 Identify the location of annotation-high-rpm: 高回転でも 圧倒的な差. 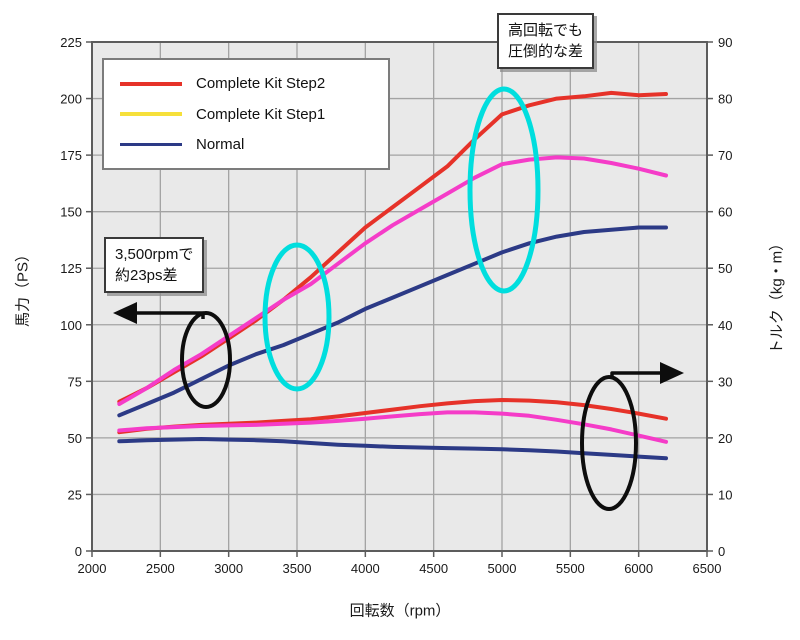
(546, 41).